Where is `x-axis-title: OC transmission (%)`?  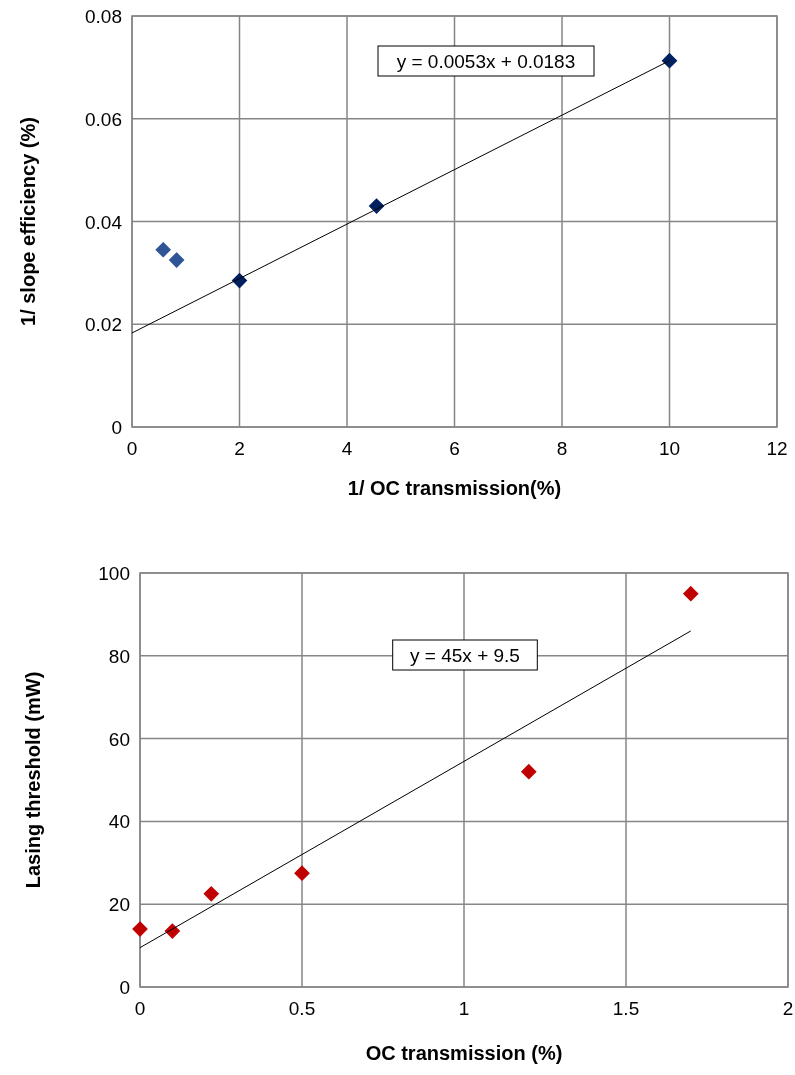
x-axis-title: OC transmission (%) is located at coordinates (464, 1053).